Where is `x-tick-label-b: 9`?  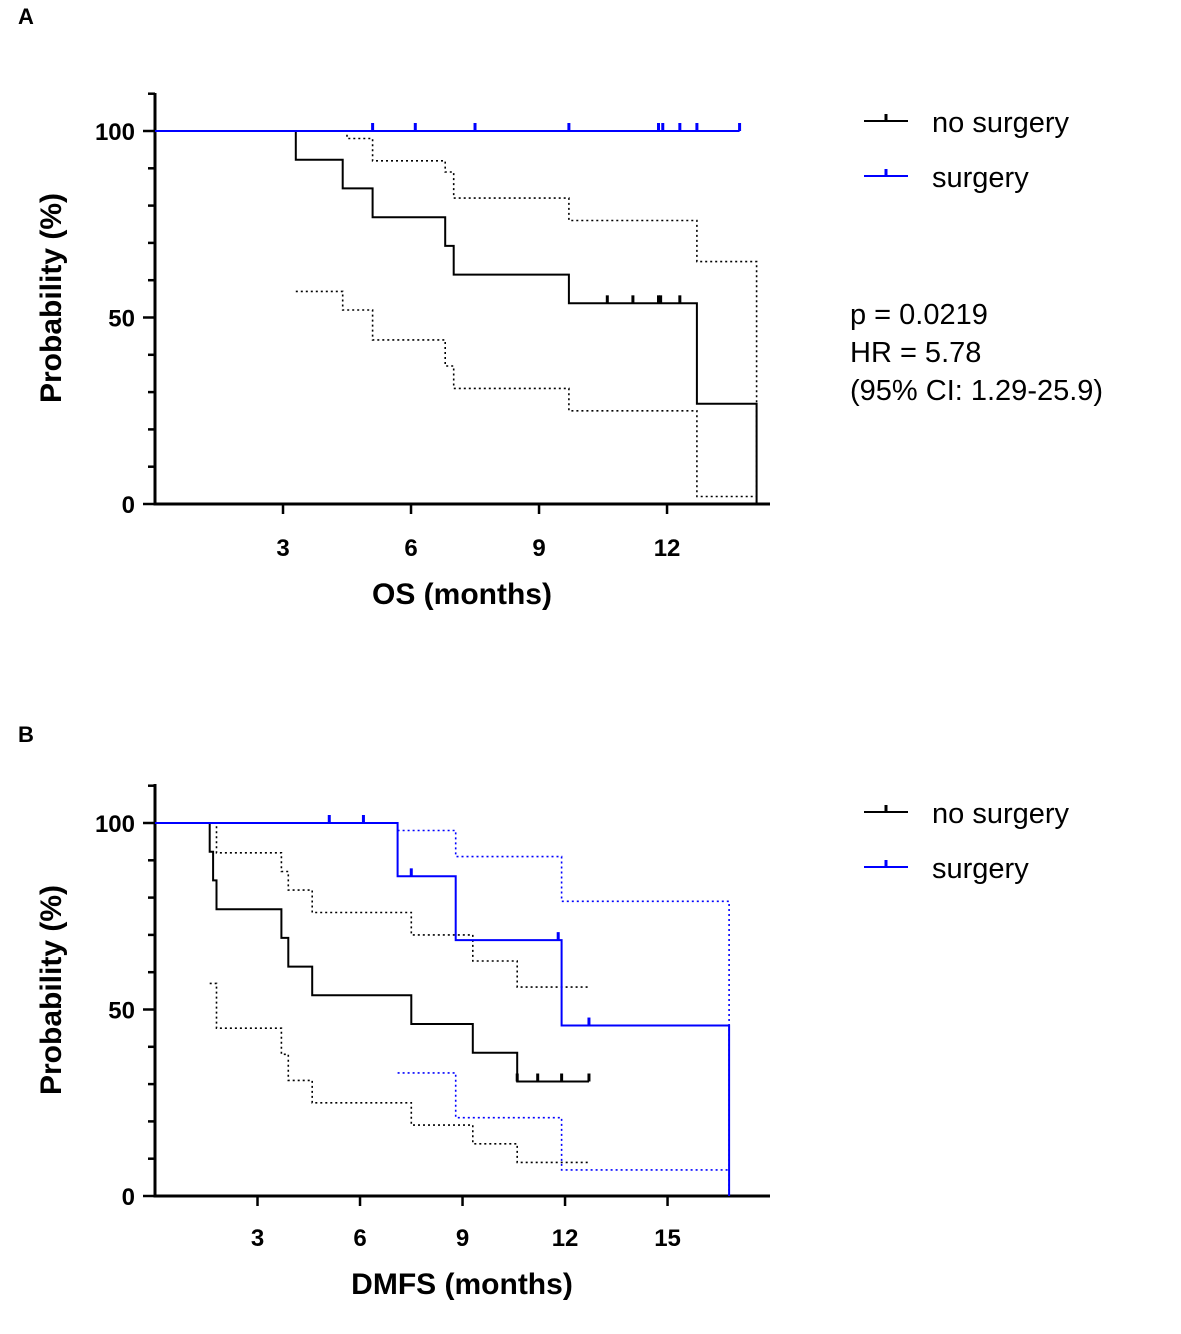
x-tick-label-b: 9 is located at coordinates (462, 1238).